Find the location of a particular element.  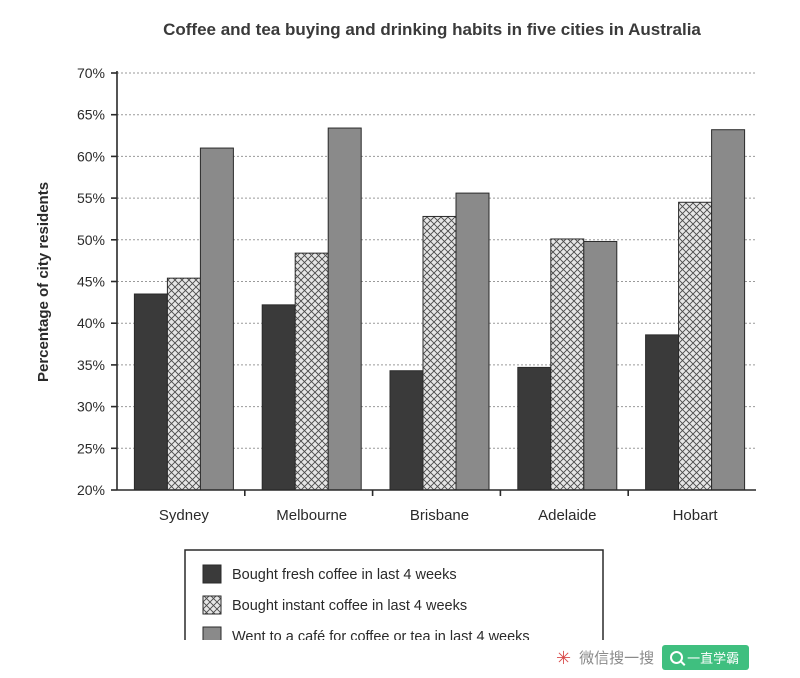

y-tick-label: 45% is located at coordinates (91, 282).